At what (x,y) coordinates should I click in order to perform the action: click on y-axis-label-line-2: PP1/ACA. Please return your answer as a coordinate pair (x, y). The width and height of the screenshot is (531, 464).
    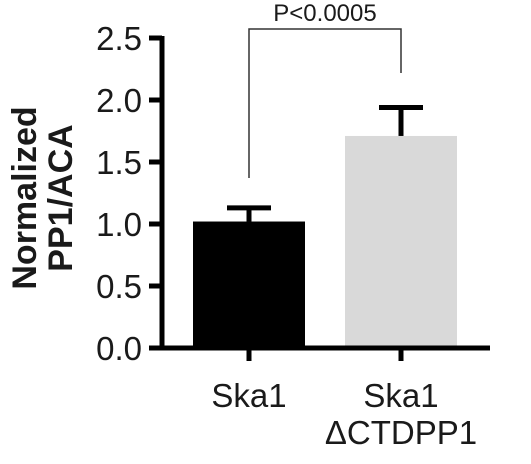
    Looking at the image, I should click on (61, 197).